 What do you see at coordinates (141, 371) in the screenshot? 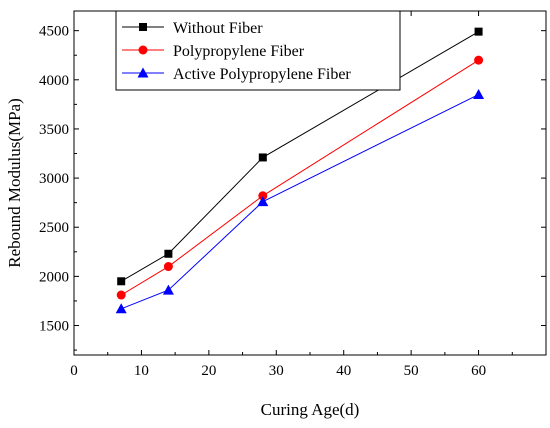
I see `x-tick-label: 10` at bounding box center [141, 371].